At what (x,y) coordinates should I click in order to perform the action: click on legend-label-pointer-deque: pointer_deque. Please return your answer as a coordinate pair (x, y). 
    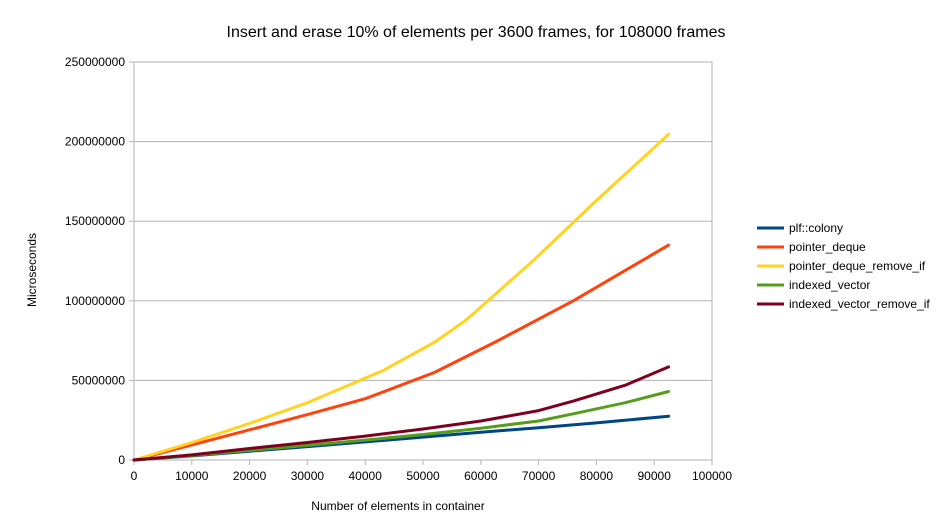
    Looking at the image, I should click on (827, 247).